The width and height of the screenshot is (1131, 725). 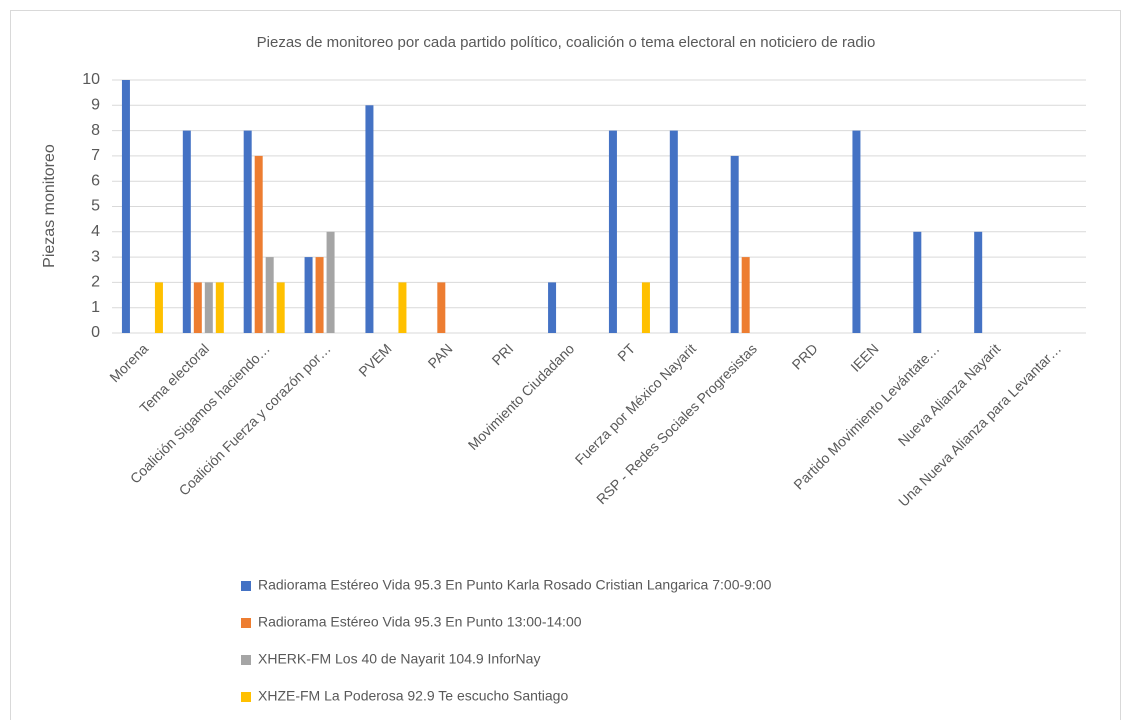 What do you see at coordinates (95, 282) in the screenshot?
I see `y-tick-label: 2` at bounding box center [95, 282].